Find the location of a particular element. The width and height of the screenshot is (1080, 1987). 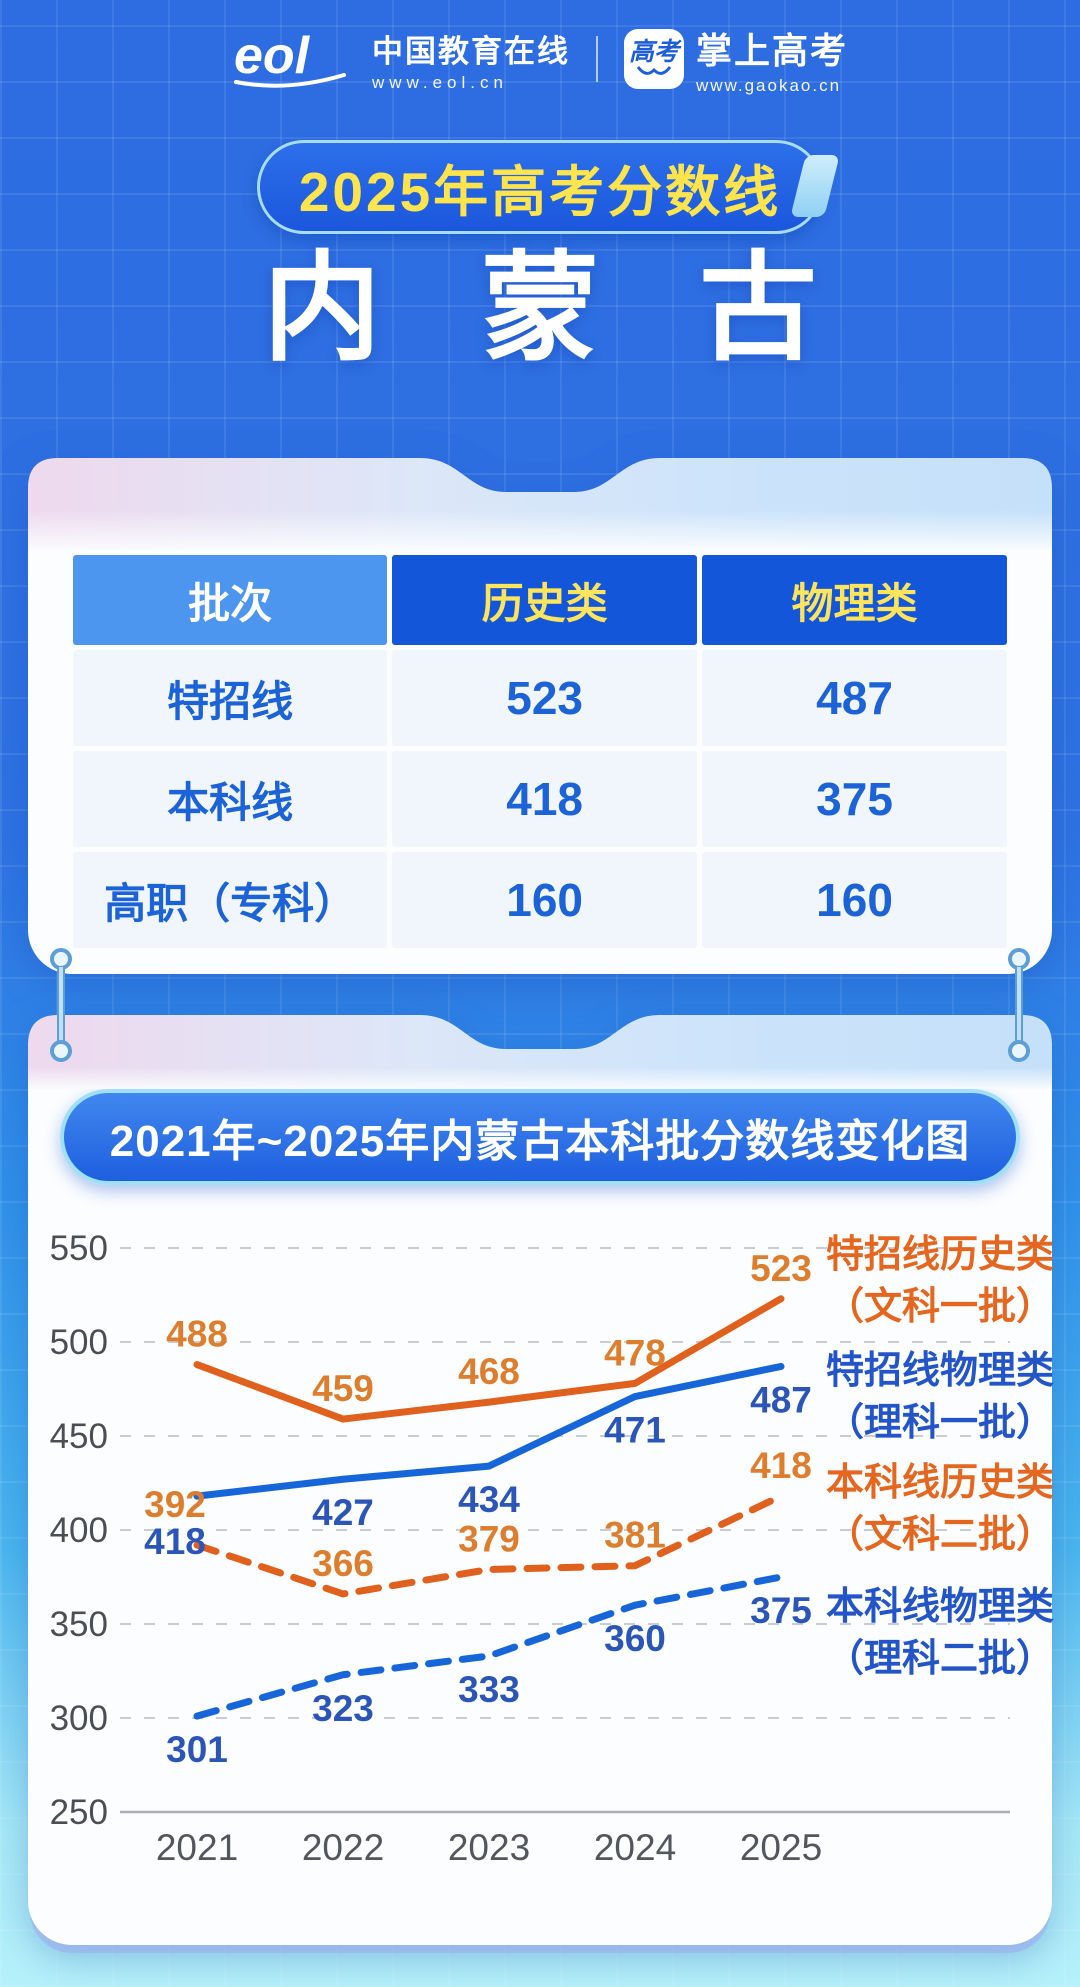

svg-text: 2022 is located at coordinates (343, 1847).